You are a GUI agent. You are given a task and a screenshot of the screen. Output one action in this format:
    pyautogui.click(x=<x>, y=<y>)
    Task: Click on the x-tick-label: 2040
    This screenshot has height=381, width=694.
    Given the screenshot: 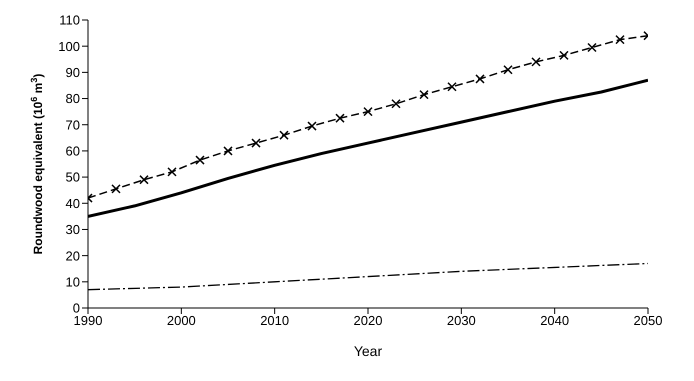 What is the action you would take?
    pyautogui.click(x=555, y=320)
    